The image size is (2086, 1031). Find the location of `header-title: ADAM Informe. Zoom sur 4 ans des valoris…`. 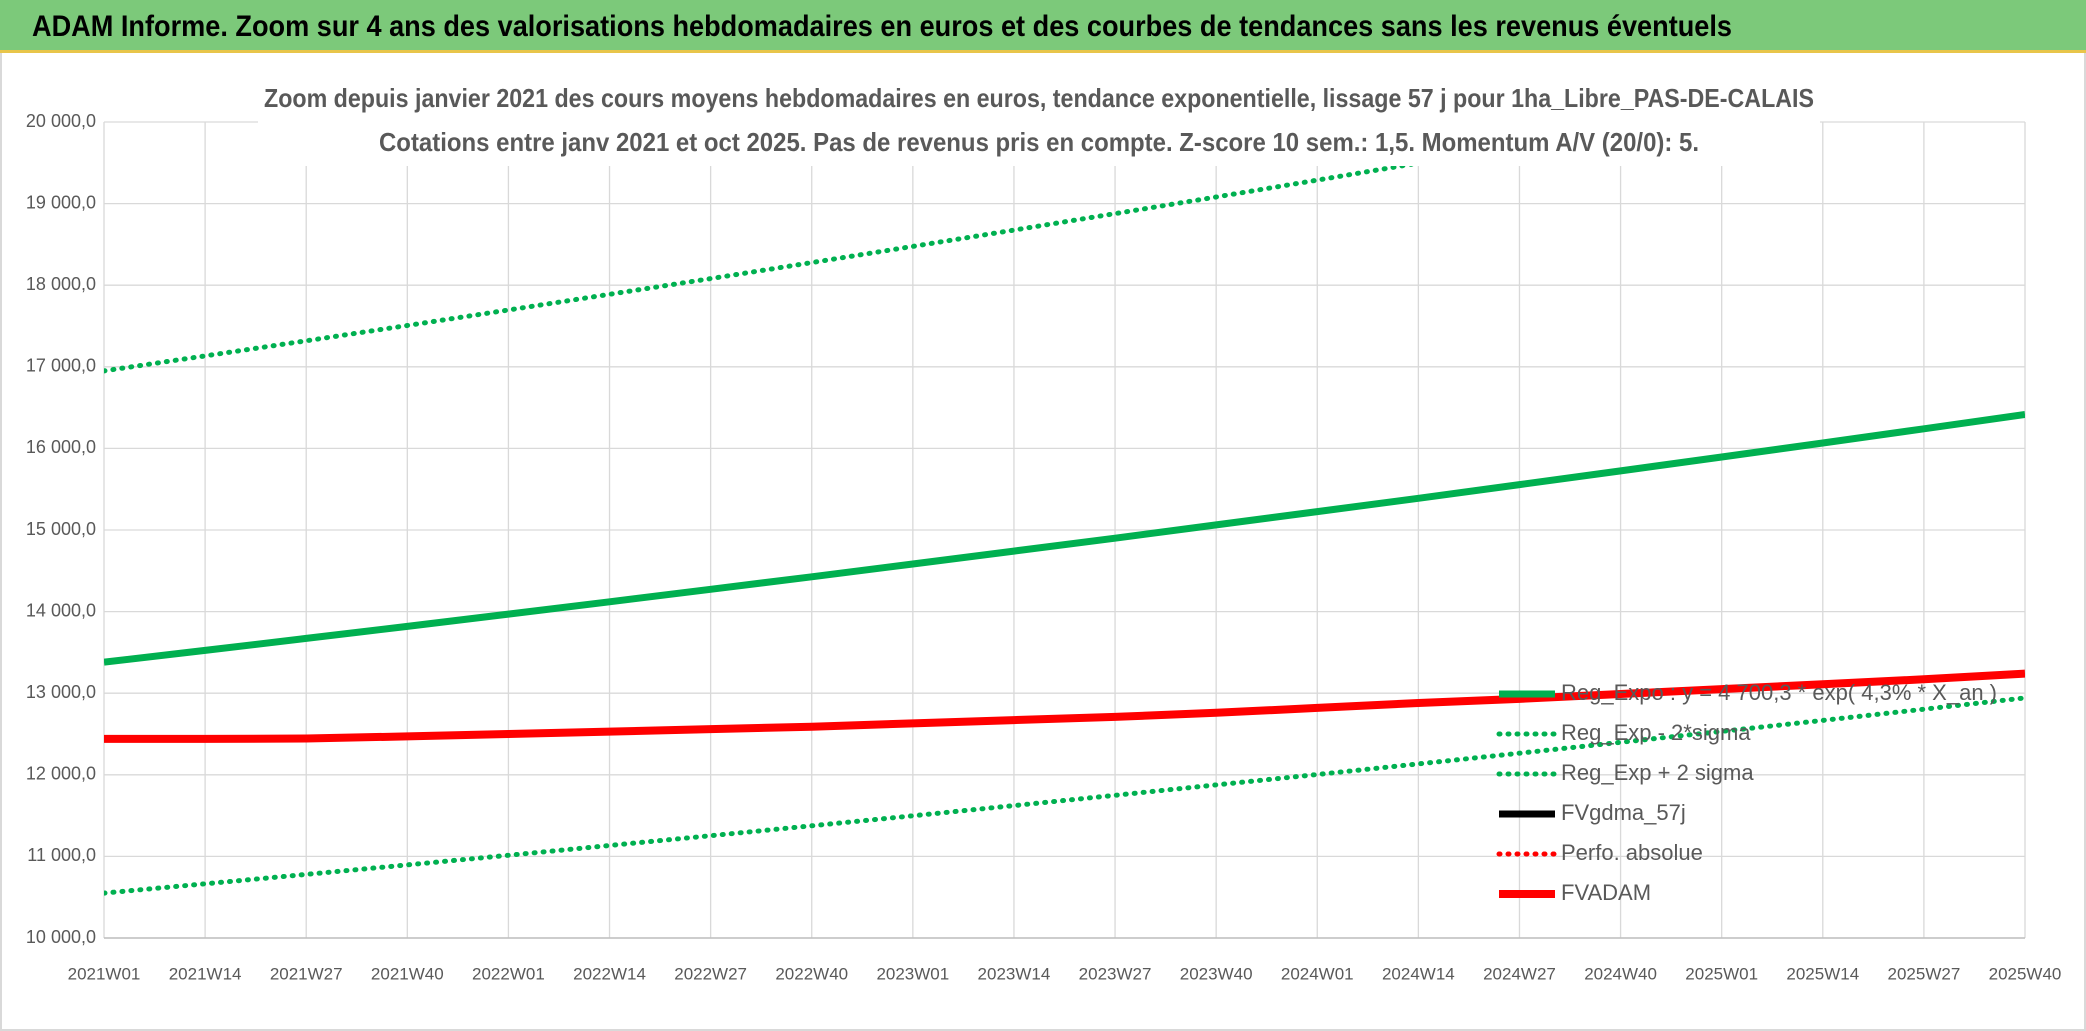

header-title: ADAM Informe. Zoom sur 4 ans des valoris… is located at coordinates (882, 26).